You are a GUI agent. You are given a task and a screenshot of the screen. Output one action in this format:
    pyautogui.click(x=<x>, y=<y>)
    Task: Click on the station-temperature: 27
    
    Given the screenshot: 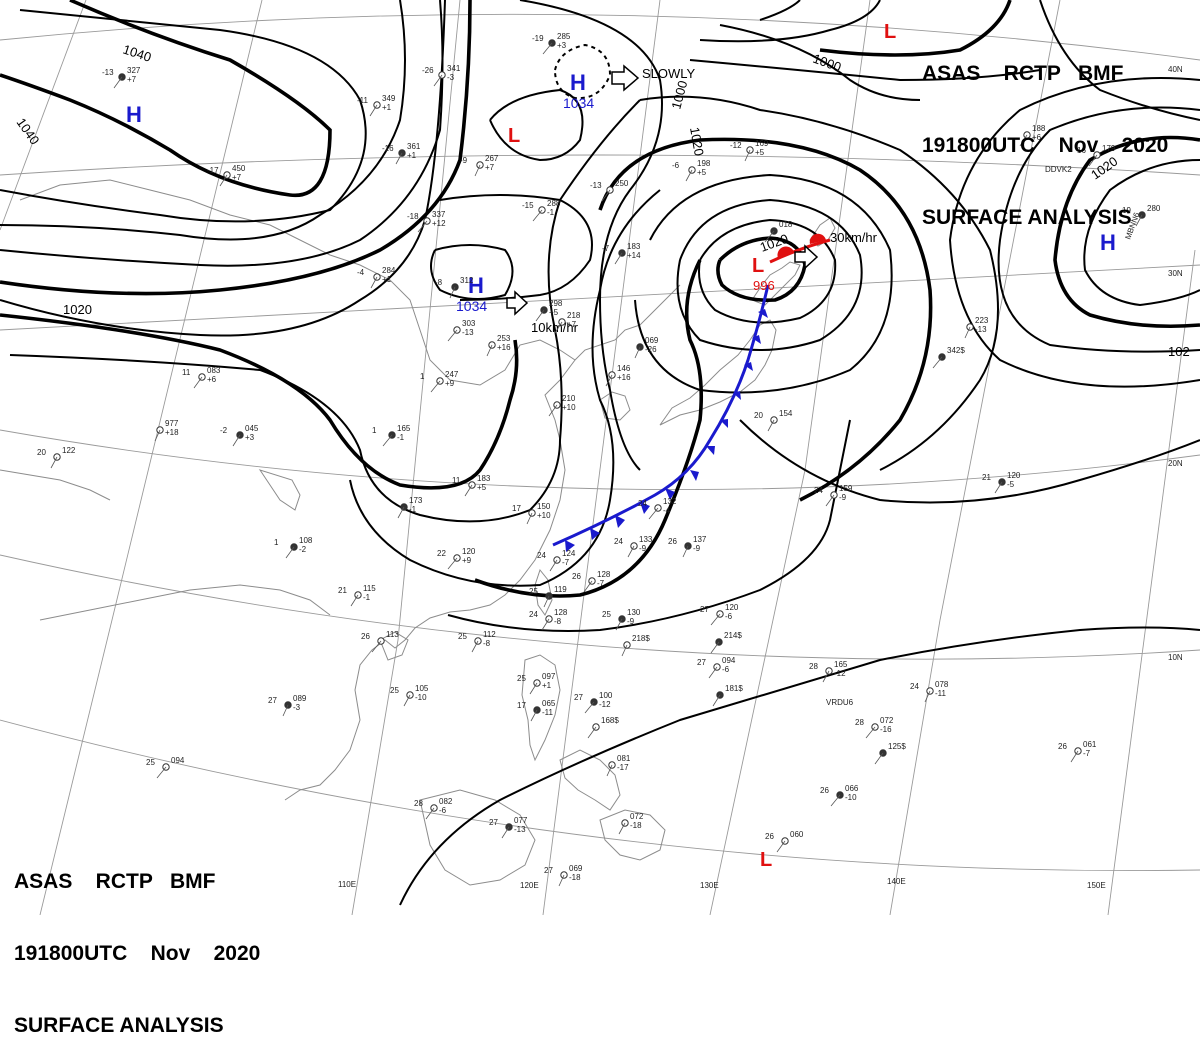 What is the action you would take?
    pyautogui.click(x=548, y=870)
    